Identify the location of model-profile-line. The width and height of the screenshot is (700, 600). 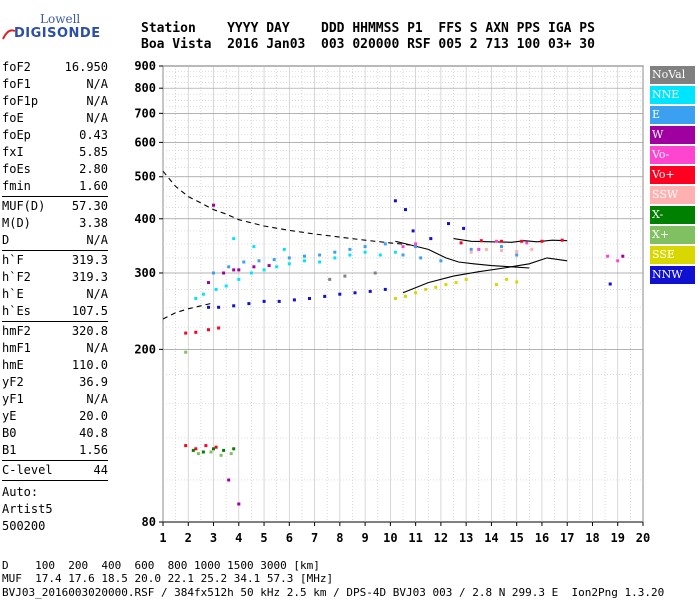
(188, 311).